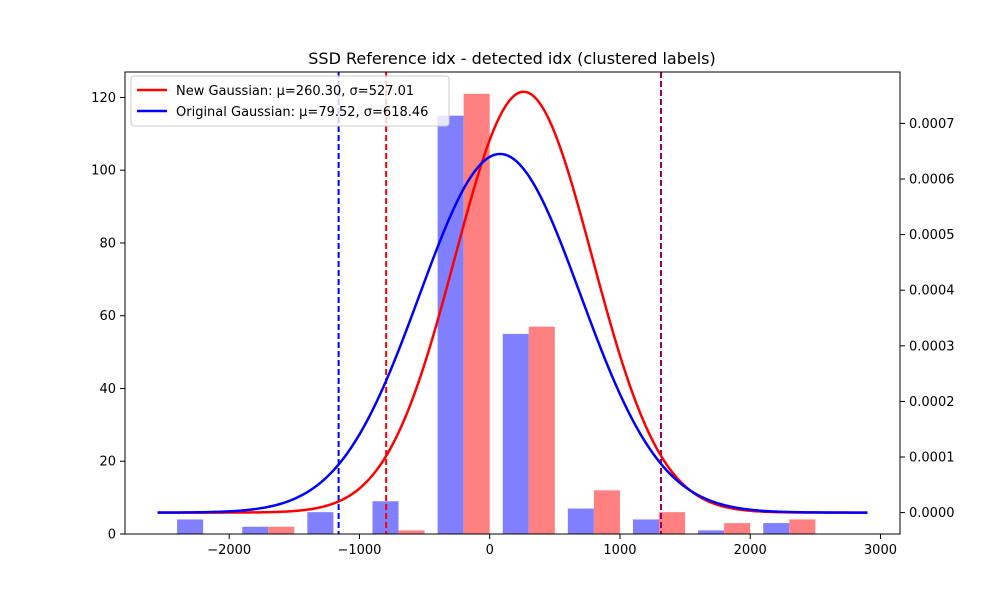 This screenshot has width=1000, height=600. I want to click on x-tick-label-4: 2000, so click(750, 550).